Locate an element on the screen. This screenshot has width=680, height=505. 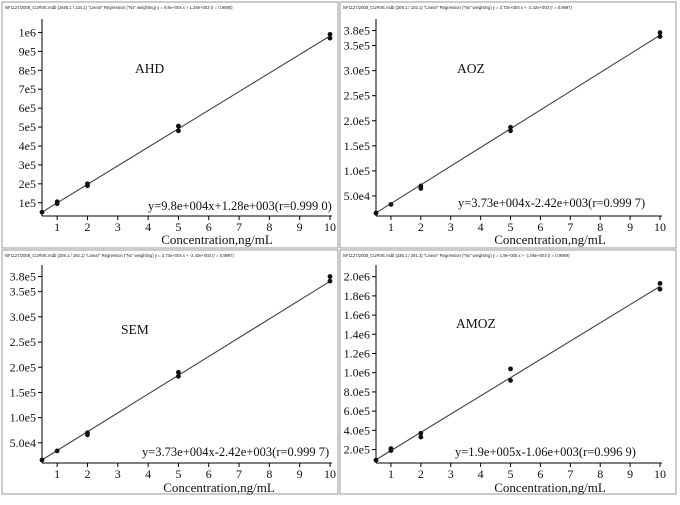
y-tick-label: 2e5 is located at coordinates (27, 184).